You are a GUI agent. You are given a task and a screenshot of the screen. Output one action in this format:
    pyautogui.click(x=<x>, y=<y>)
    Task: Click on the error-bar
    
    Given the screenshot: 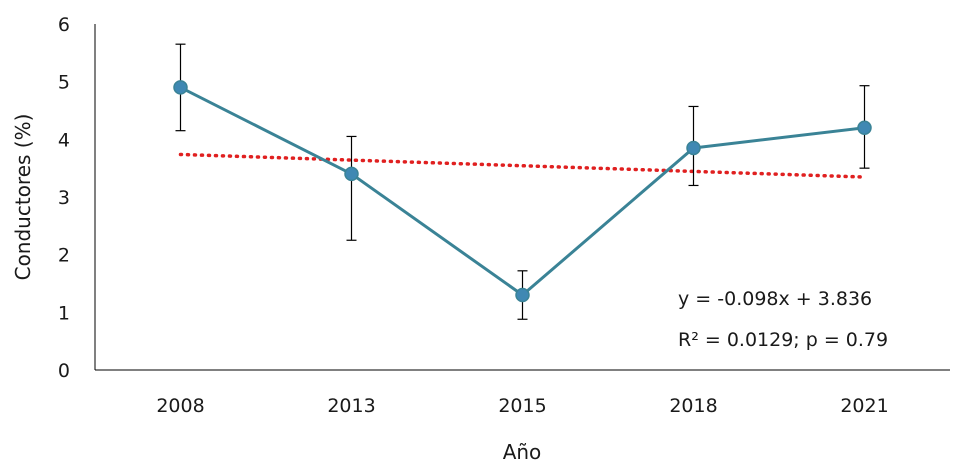 What is the action you would take?
    pyautogui.click(x=351, y=188)
    